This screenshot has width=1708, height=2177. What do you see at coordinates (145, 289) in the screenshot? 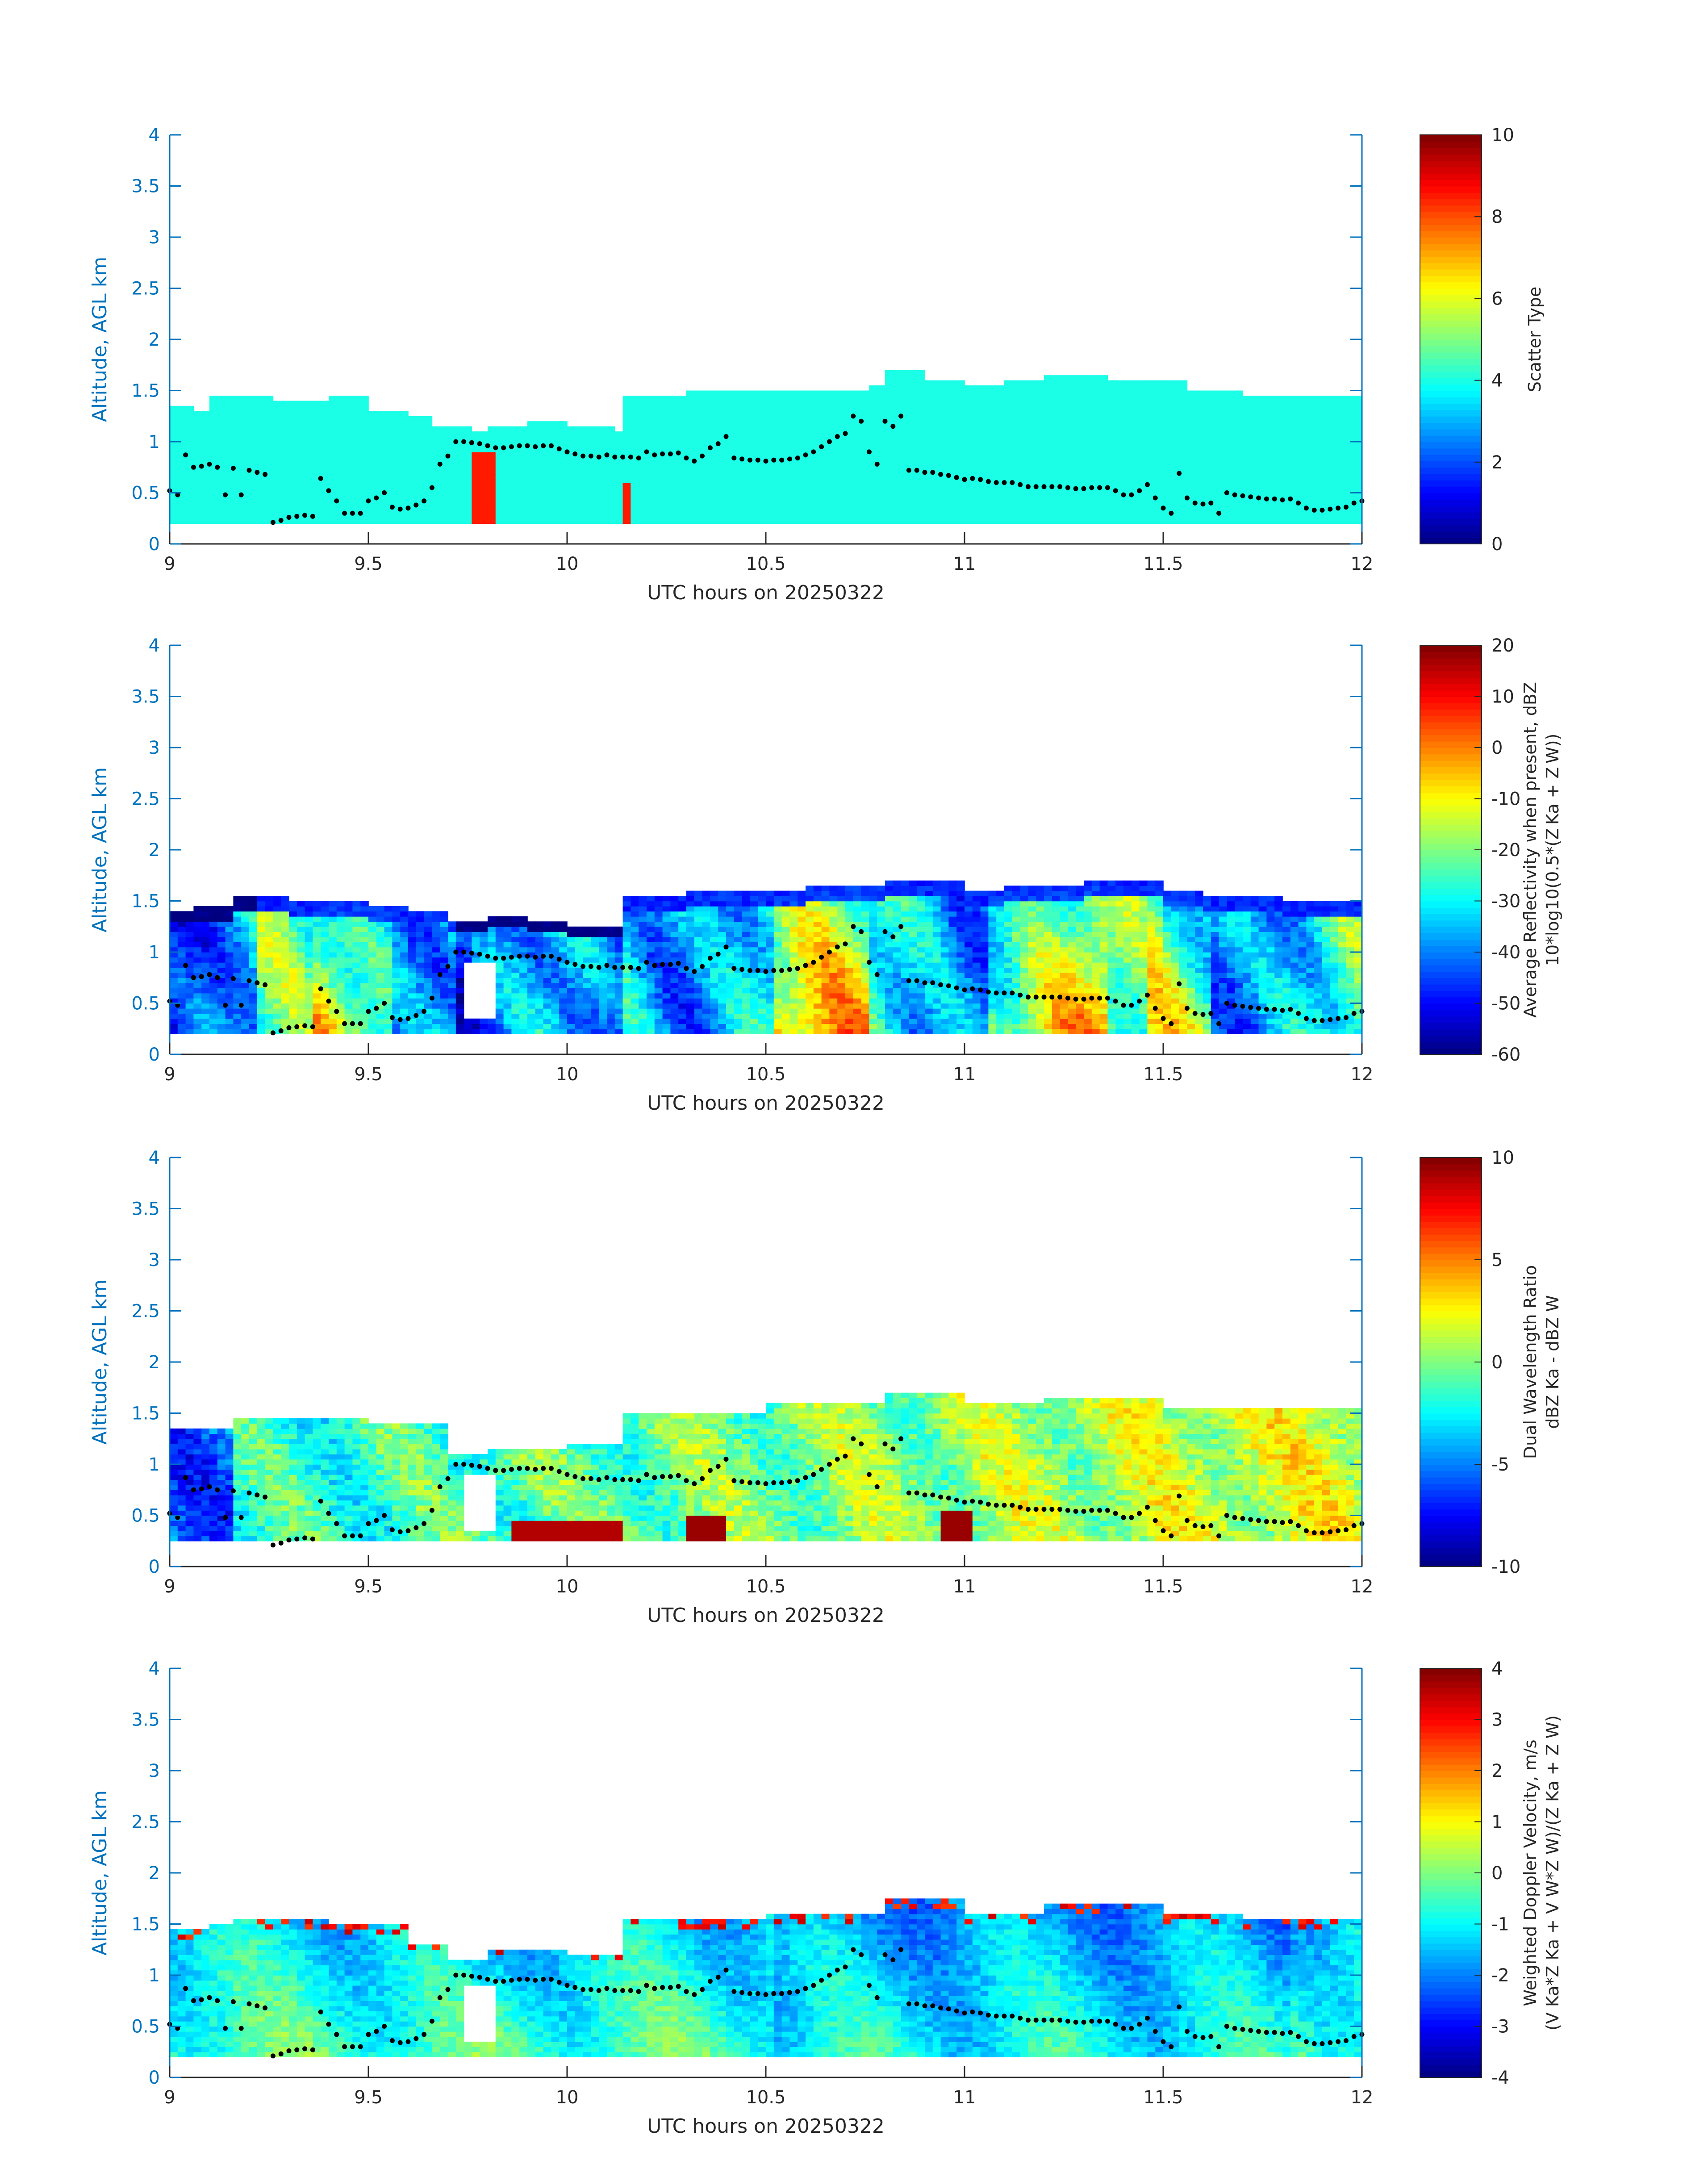
I see `y-tick-label: 2.5` at bounding box center [145, 289].